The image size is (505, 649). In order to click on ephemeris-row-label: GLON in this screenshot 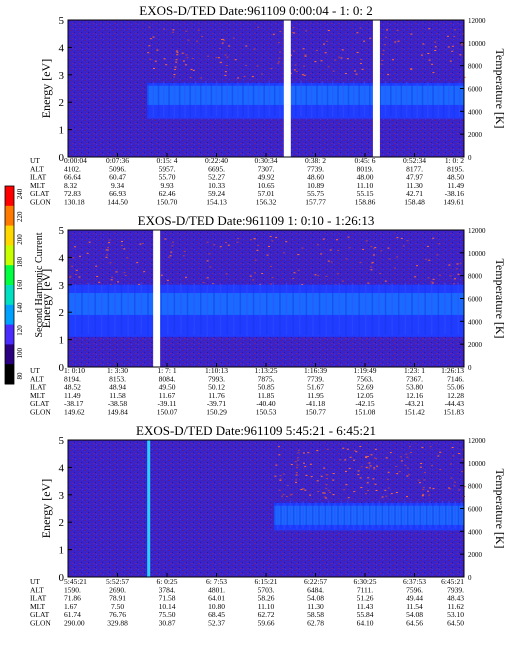, I will do `click(40, 412)`.